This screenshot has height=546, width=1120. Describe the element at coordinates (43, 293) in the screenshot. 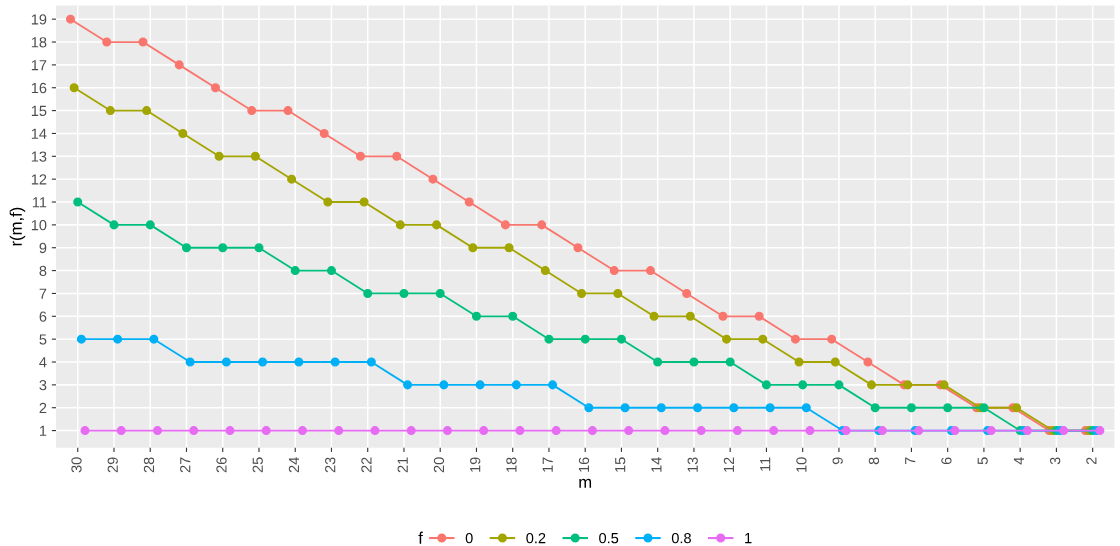

I see `y-tick-label: 7` at that location.